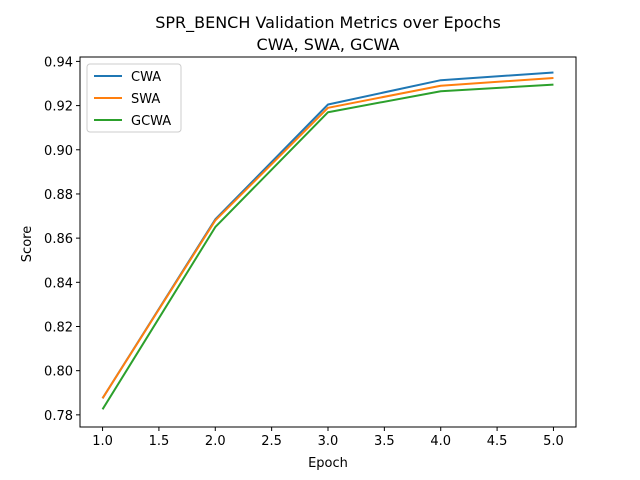 The width and height of the screenshot is (640, 480). I want to click on x-tick-label: 4.5, so click(497, 441).